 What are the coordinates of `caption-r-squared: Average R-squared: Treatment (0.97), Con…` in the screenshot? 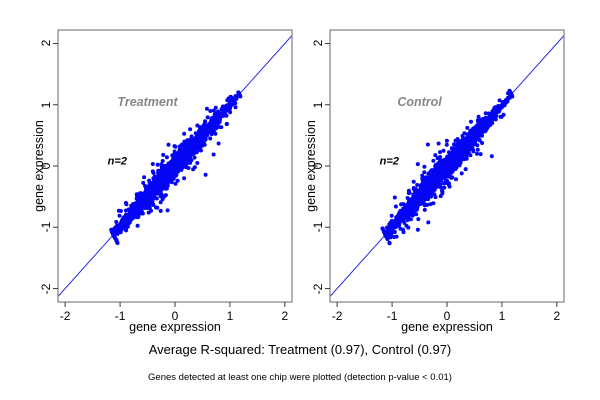 It's located at (300, 349).